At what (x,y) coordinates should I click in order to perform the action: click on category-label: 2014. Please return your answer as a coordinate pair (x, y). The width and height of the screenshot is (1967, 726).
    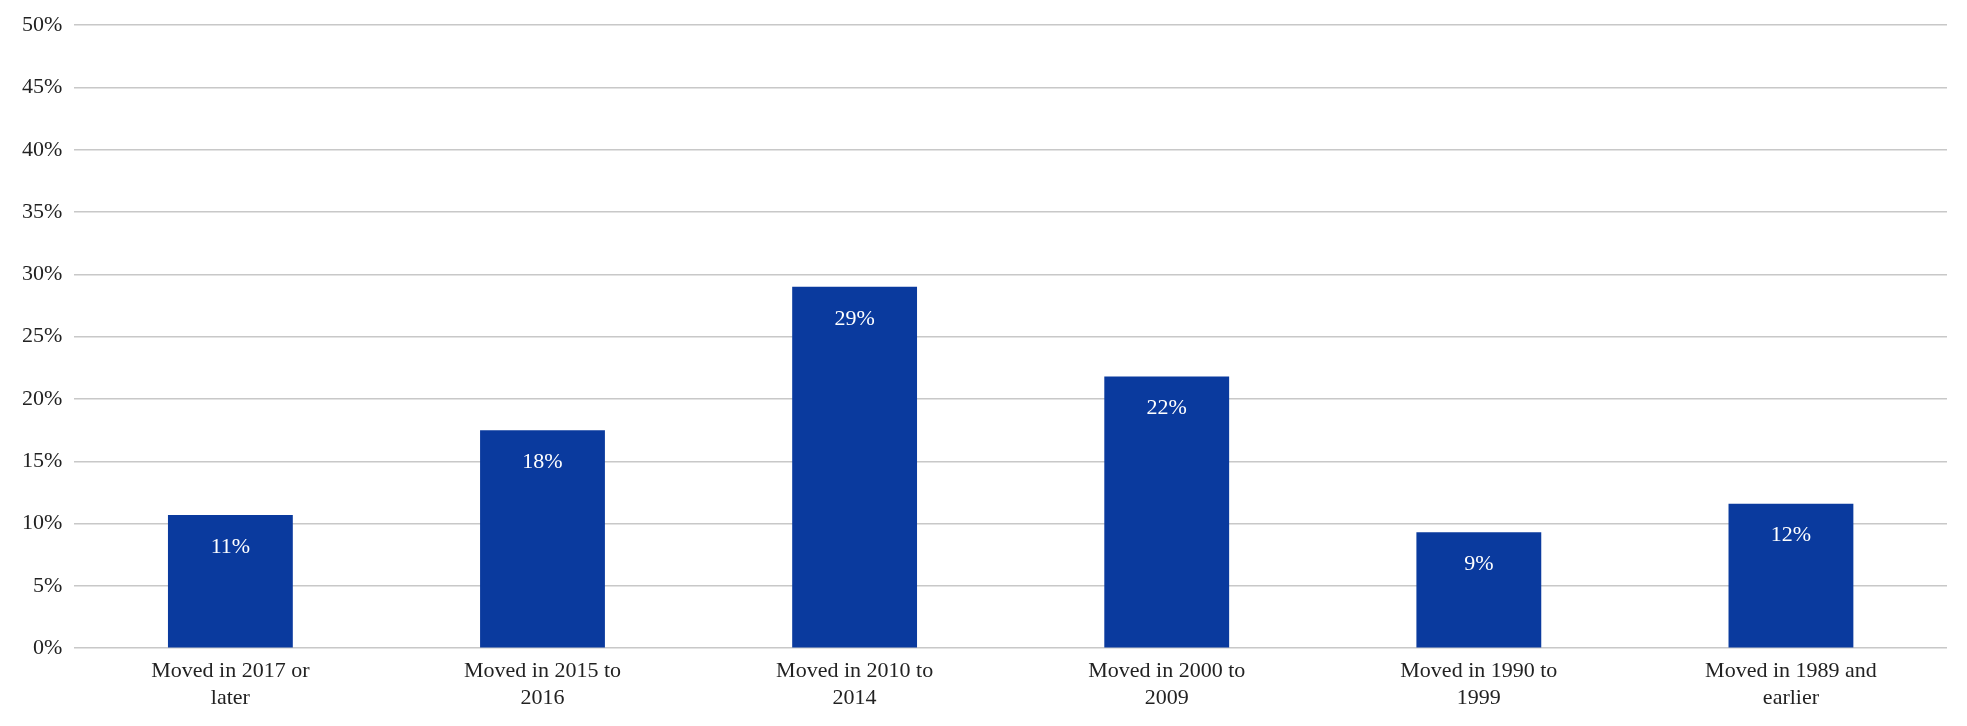
    Looking at the image, I should click on (854, 696).